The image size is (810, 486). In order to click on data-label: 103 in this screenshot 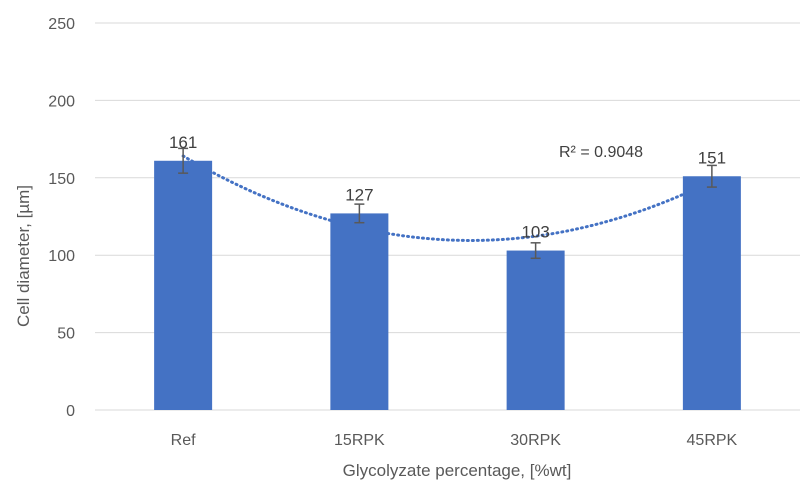, I will do `click(535, 232)`.